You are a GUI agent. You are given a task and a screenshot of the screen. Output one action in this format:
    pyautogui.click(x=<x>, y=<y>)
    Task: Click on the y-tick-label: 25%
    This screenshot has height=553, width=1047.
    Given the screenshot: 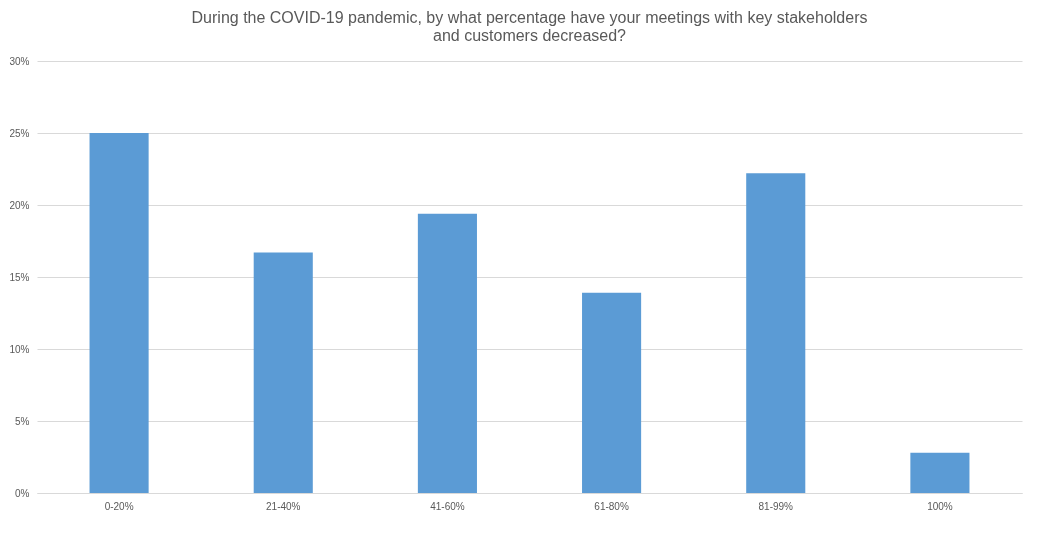 What is the action you would take?
    pyautogui.click(x=19, y=133)
    